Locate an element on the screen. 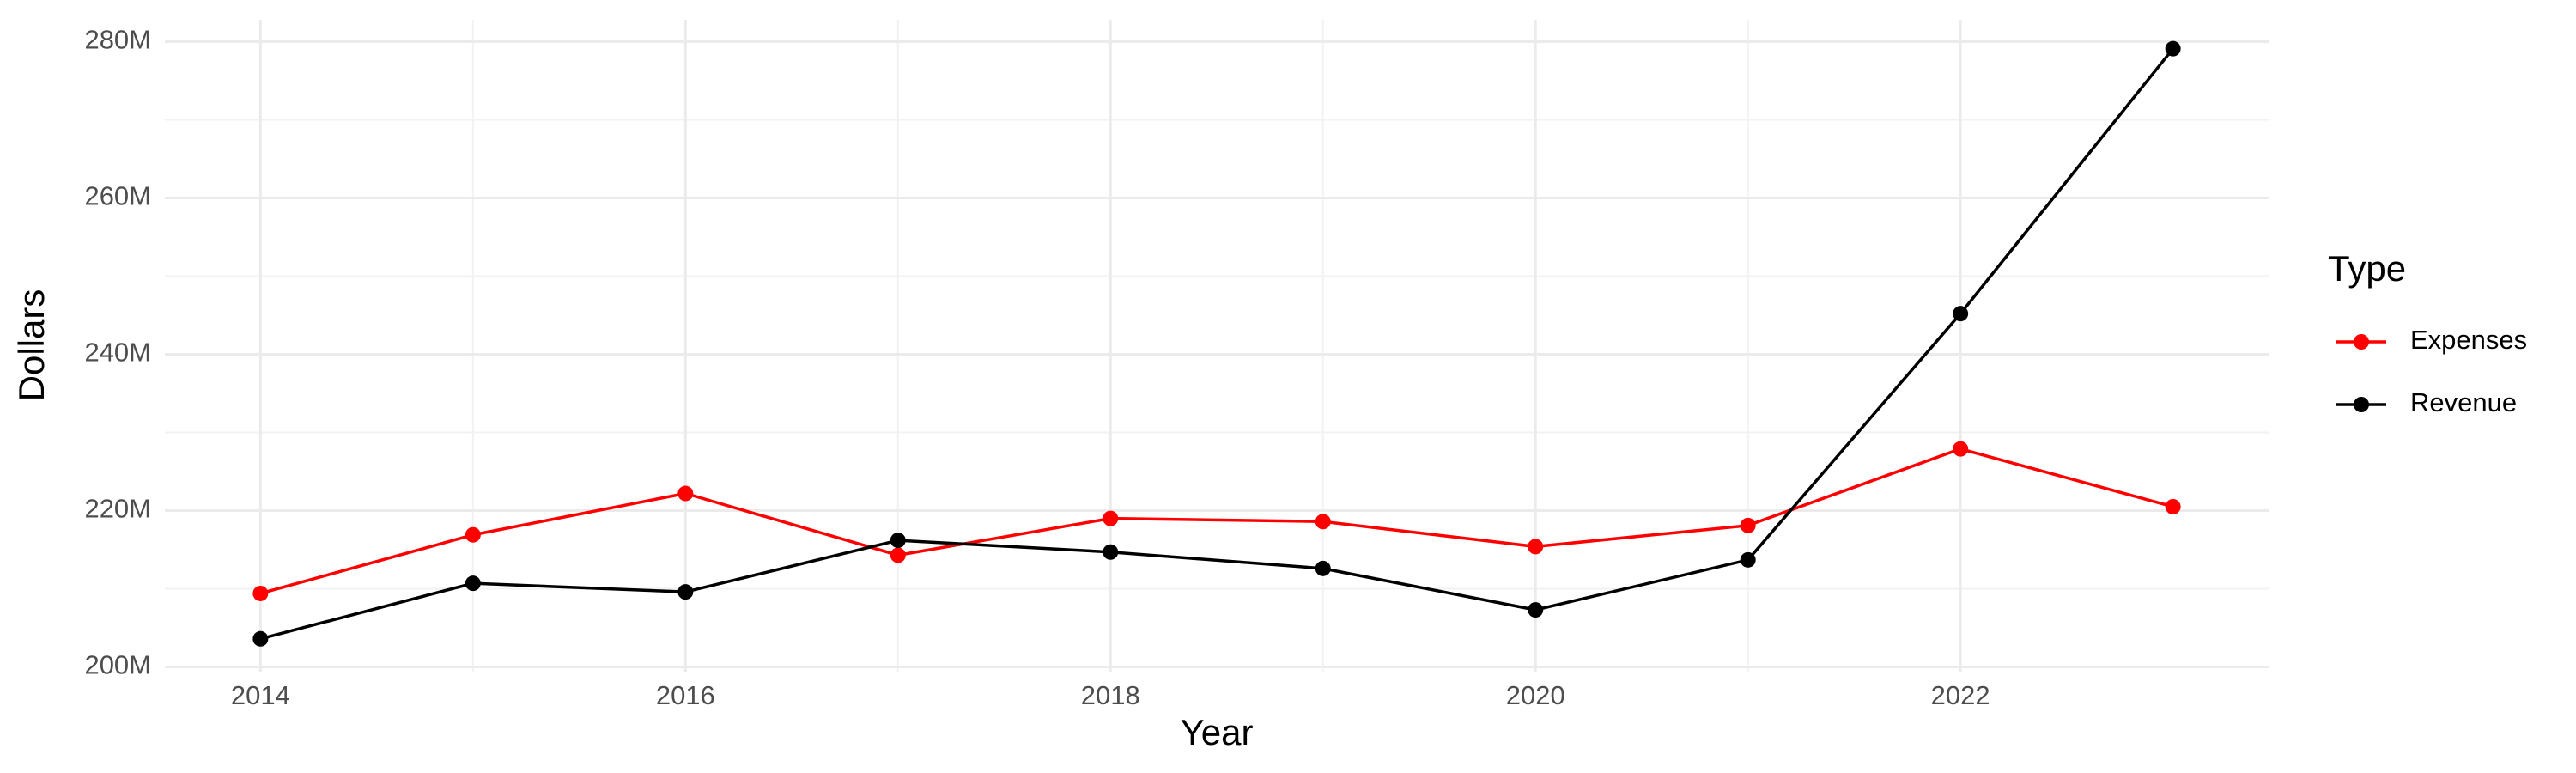  y-tick-label: 260M is located at coordinates (117, 196).